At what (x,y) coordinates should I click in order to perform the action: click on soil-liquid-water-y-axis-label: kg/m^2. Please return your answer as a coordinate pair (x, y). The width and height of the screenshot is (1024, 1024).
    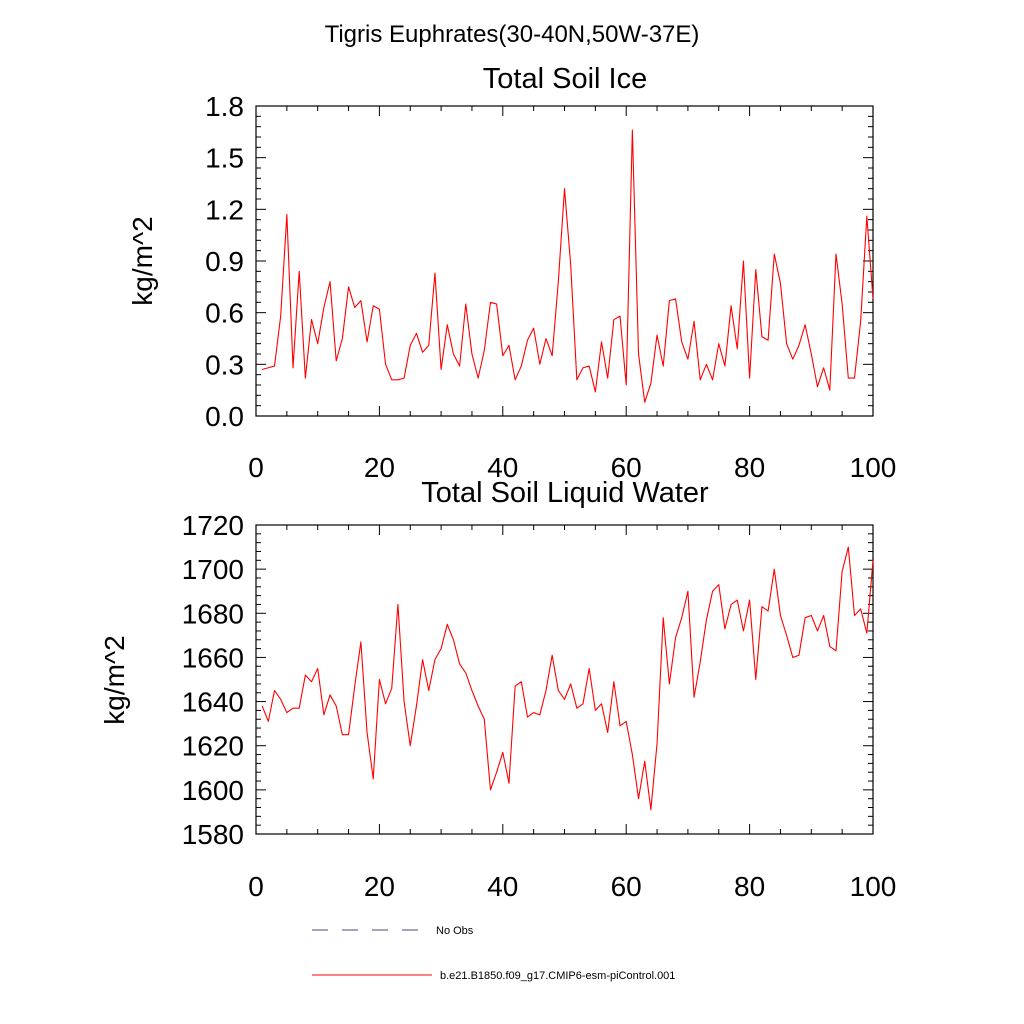
    Looking at the image, I should click on (114, 679).